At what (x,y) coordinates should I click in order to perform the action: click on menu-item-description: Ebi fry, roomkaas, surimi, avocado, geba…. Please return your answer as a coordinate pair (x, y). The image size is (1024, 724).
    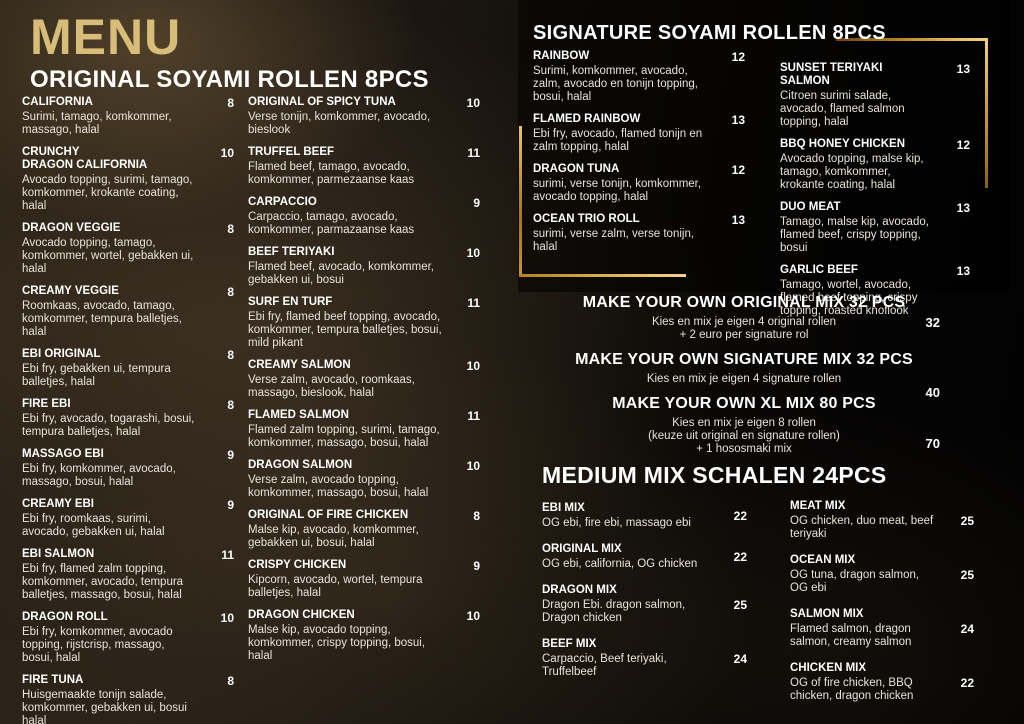
    Looking at the image, I should click on (93, 525).